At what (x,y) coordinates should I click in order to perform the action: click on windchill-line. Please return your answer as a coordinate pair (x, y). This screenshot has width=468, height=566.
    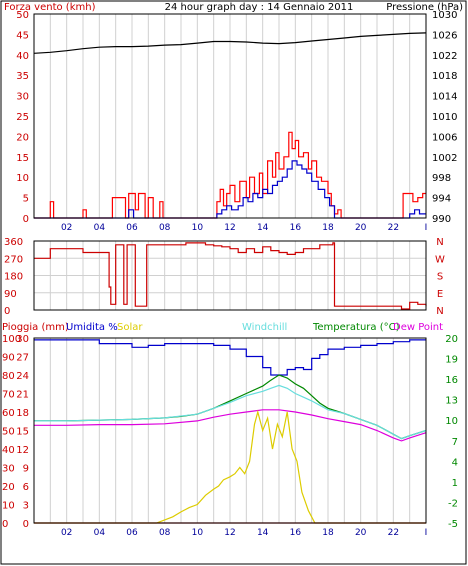
    Looking at the image, I should click on (230, 412).